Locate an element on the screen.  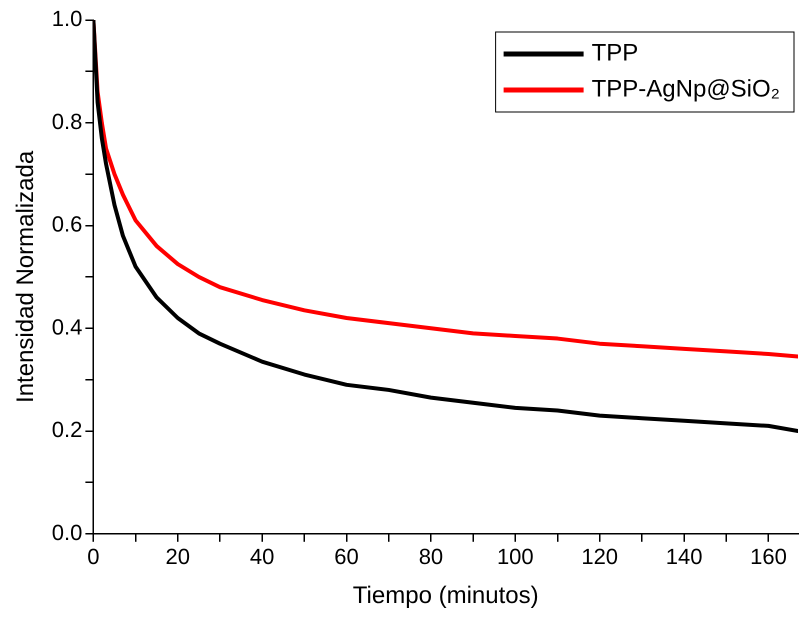
x-tick-label: 60 is located at coordinates (346, 557).